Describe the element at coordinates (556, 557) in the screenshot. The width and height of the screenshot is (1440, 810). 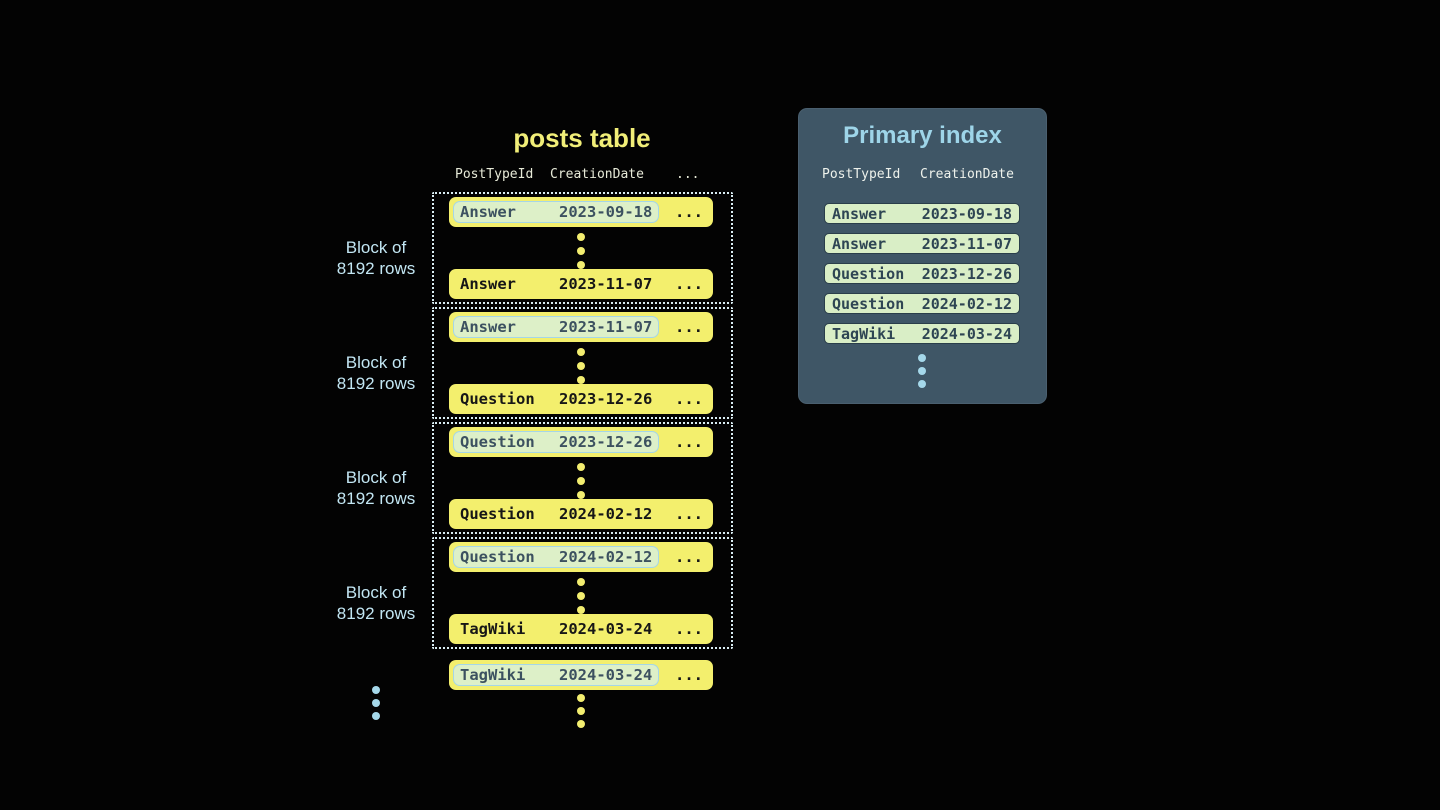
I see `index-mark-pill: Question 2024-02-12` at that location.